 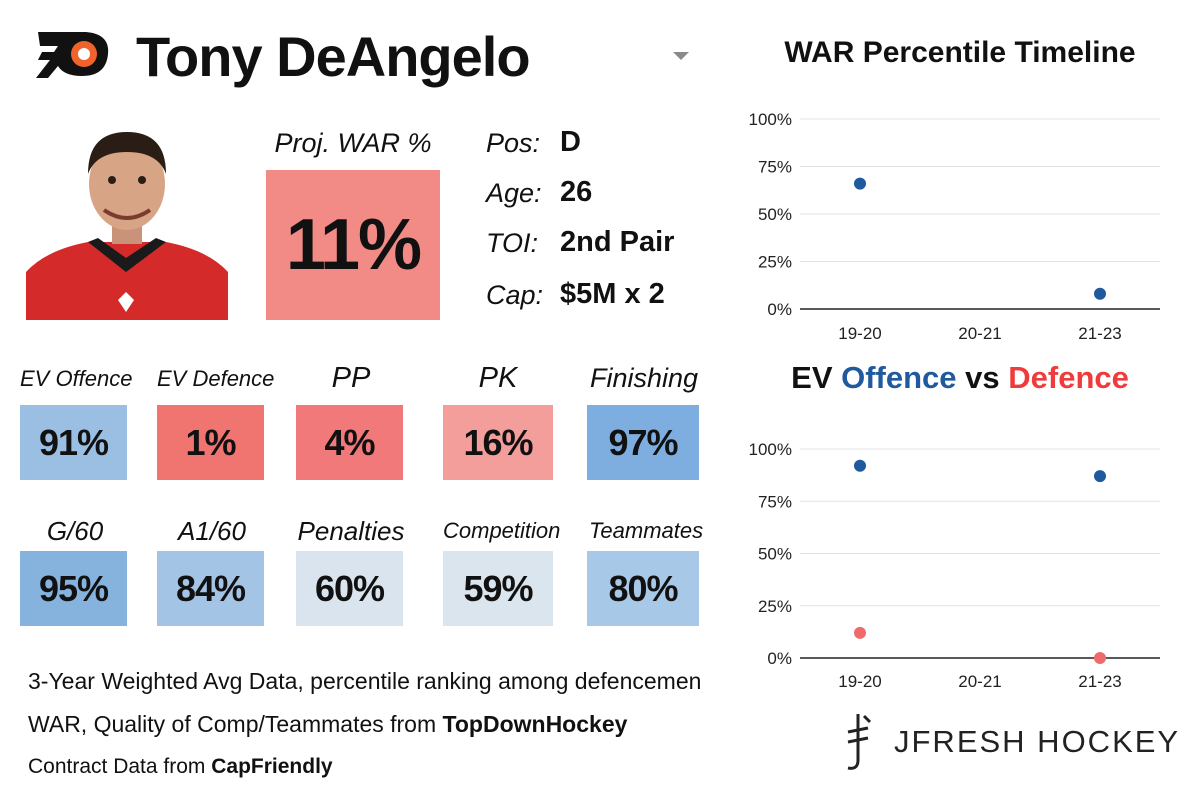 What do you see at coordinates (75, 531) in the screenshot?
I see `stat-label-g60: G/60` at bounding box center [75, 531].